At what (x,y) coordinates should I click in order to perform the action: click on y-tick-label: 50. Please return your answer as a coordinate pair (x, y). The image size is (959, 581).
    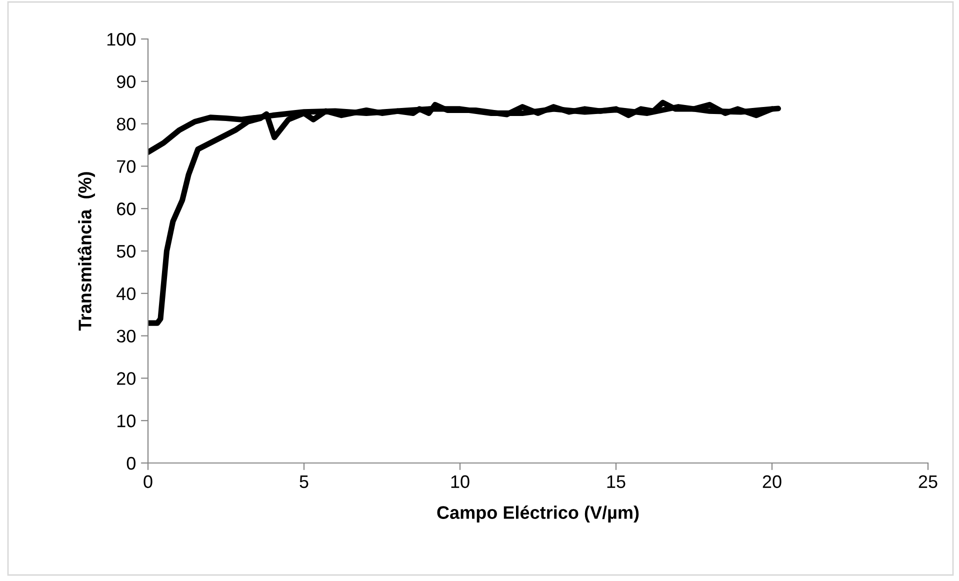
    Looking at the image, I should click on (126, 251).